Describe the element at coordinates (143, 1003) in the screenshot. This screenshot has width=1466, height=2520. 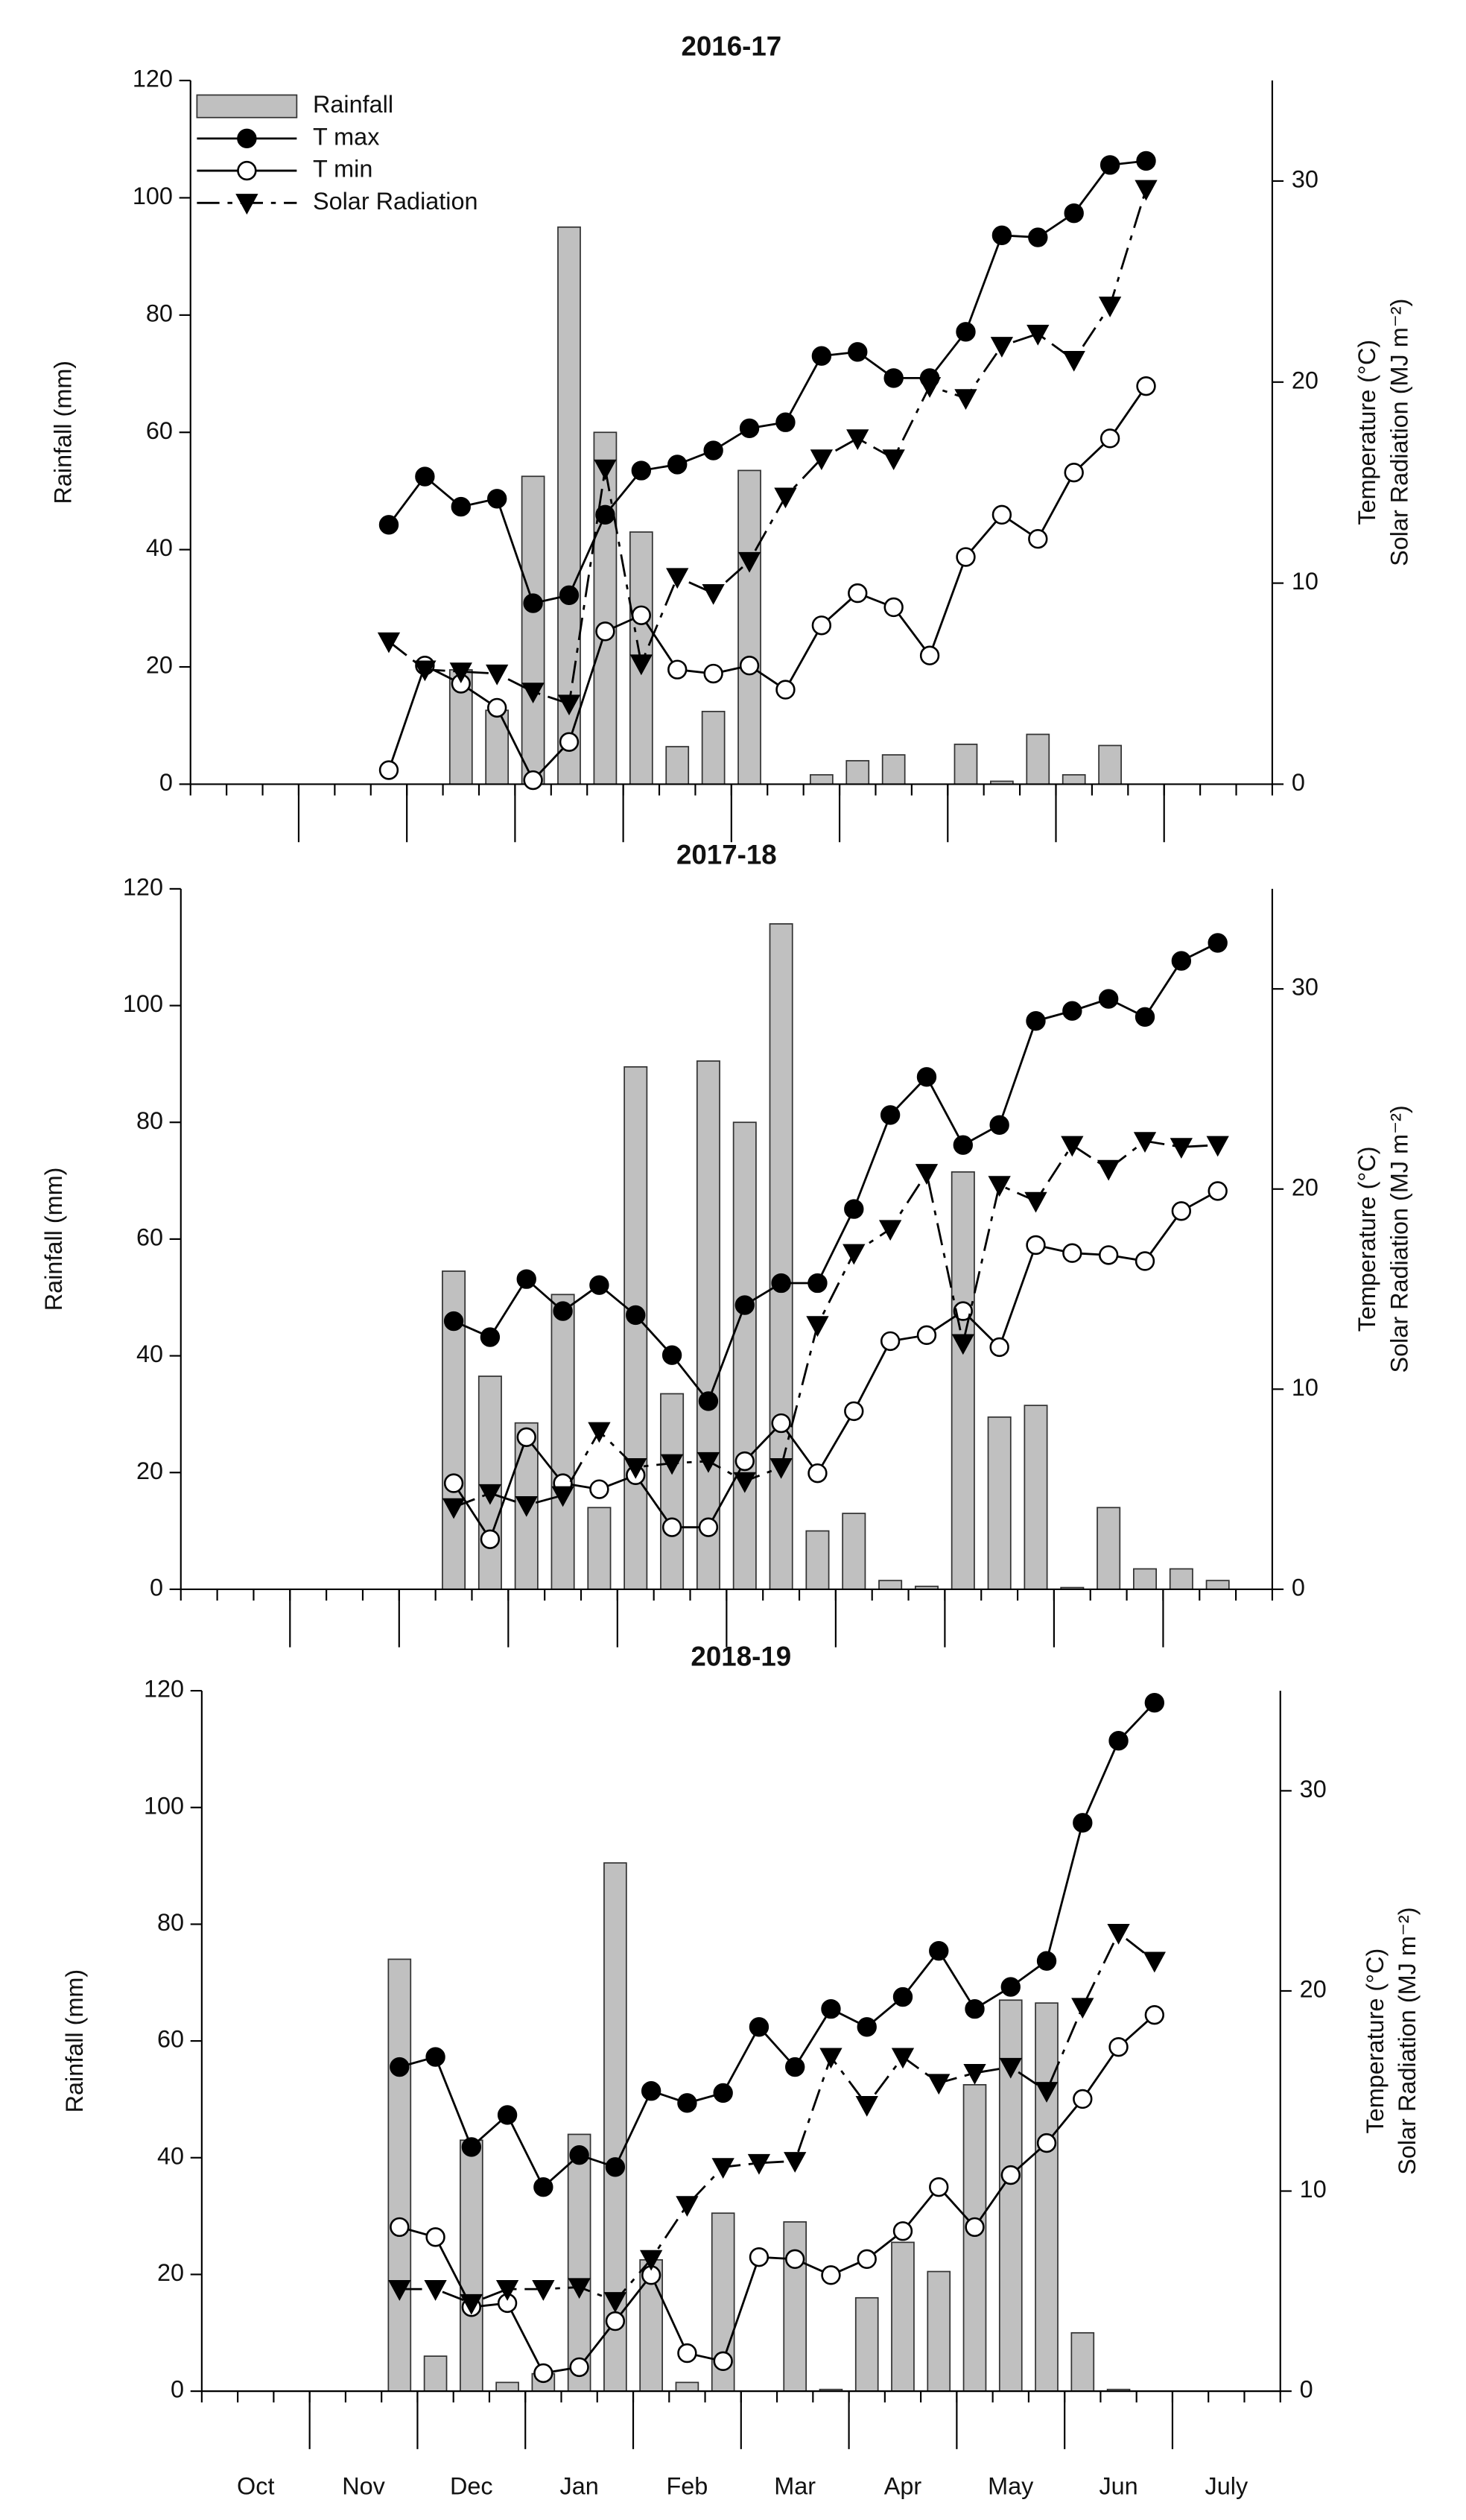
I see `y-tick-label: 100` at that location.